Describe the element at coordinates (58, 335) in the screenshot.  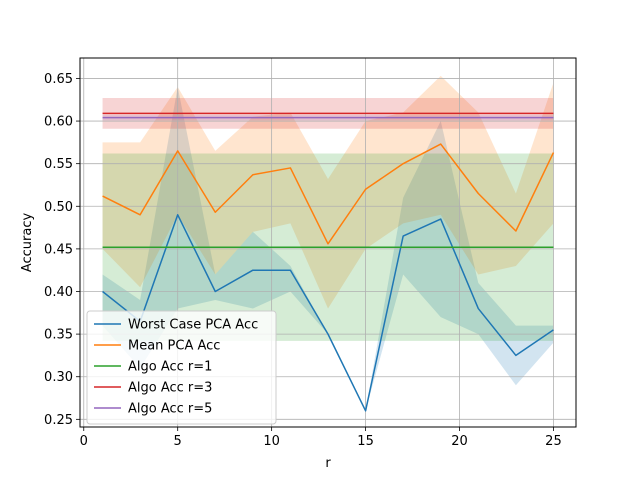
I see `y-tick-label: 0.35` at that location.